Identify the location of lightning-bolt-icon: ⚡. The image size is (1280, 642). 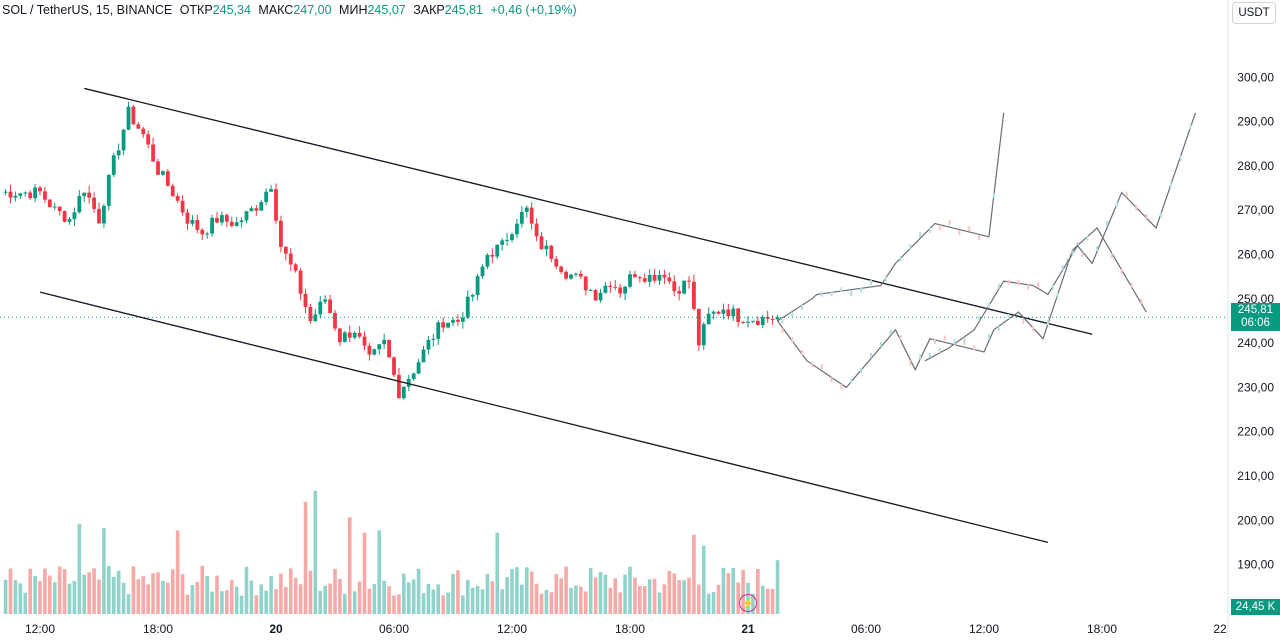
(748, 603).